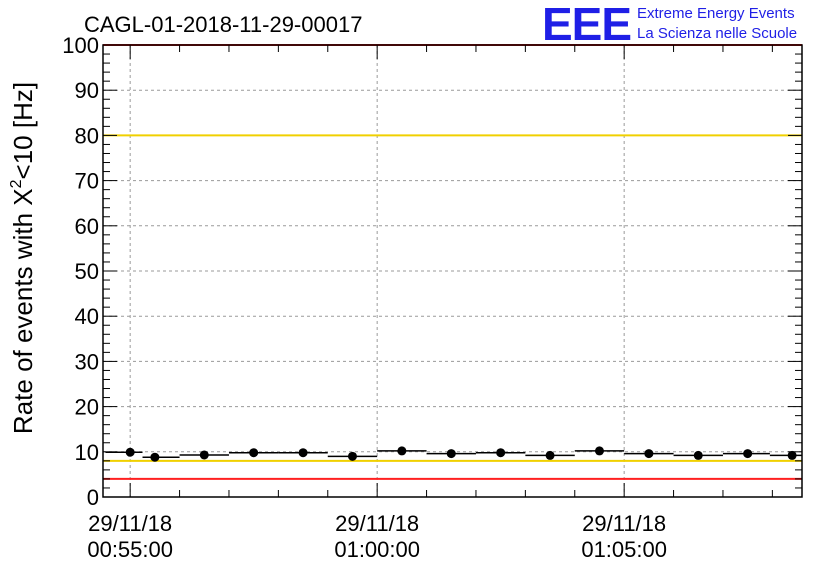 Image resolution: width=836 pixels, height=572 pixels. I want to click on y-axis-label-chi: X, so click(23, 196).